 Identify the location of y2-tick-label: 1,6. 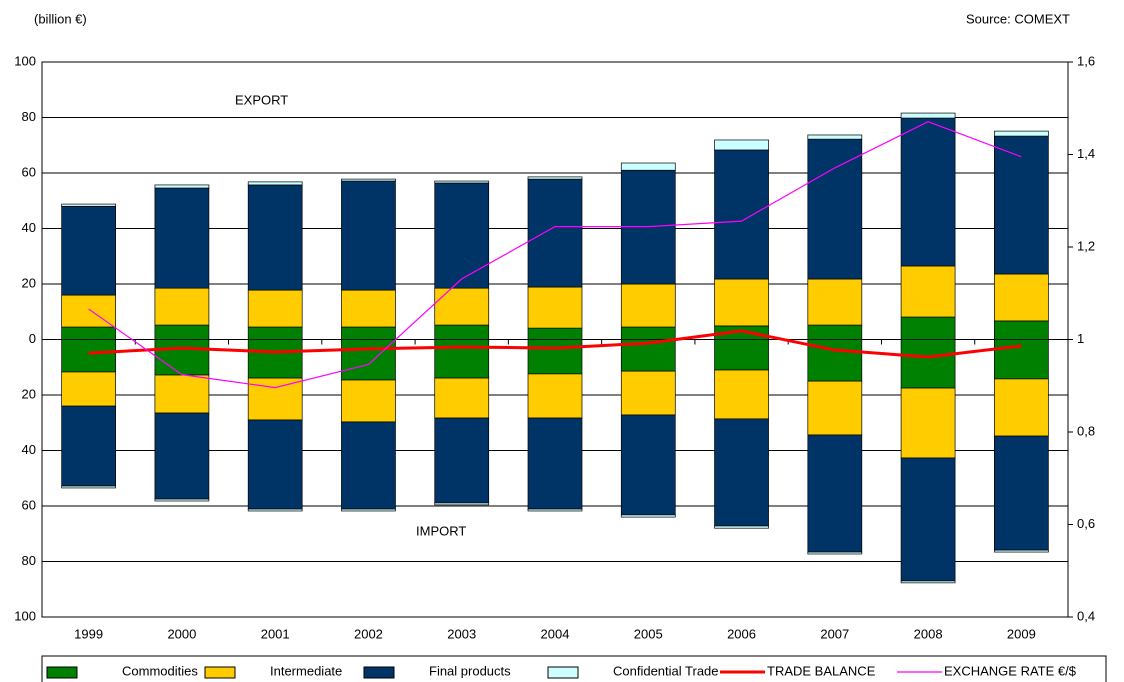
(1086, 60).